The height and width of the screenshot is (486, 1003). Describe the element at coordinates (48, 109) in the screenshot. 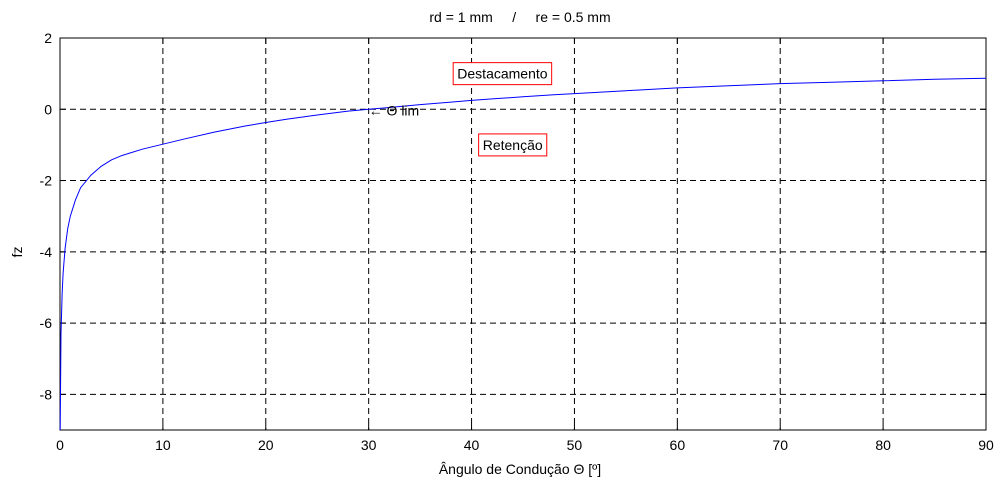

I see `y-tick-label-1: 0` at that location.